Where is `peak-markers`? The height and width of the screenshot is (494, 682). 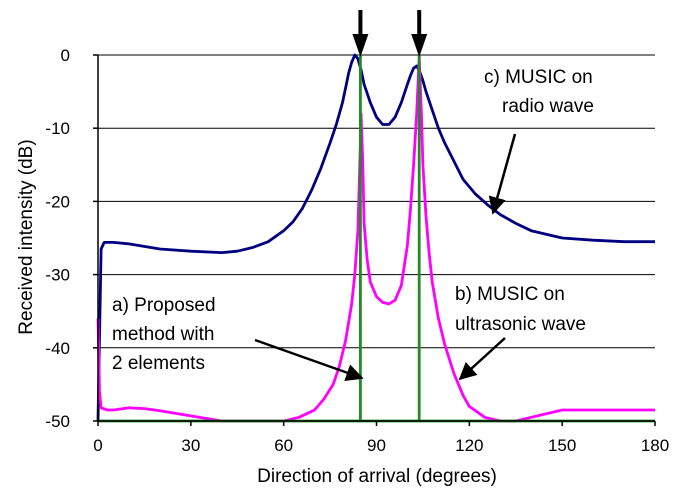 peak-markers is located at coordinates (390, 33).